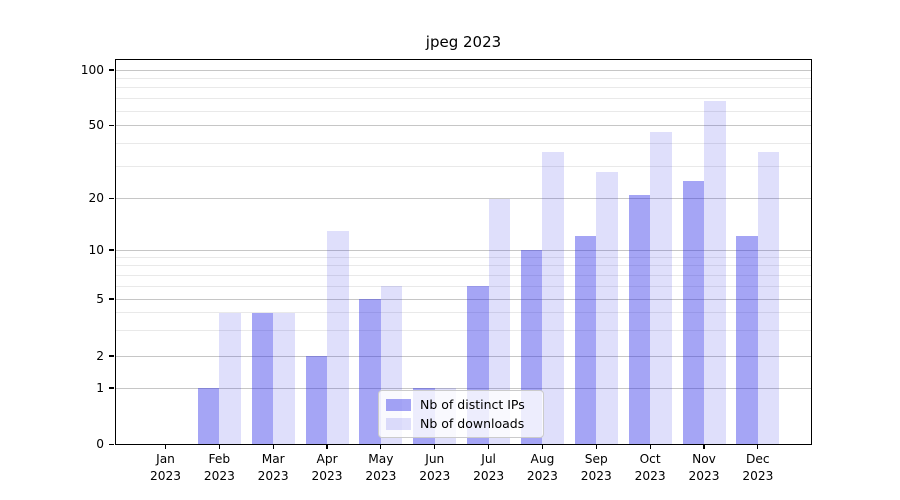  Describe the element at coordinates (381, 447) in the screenshot. I see `x-tick-may` at that location.